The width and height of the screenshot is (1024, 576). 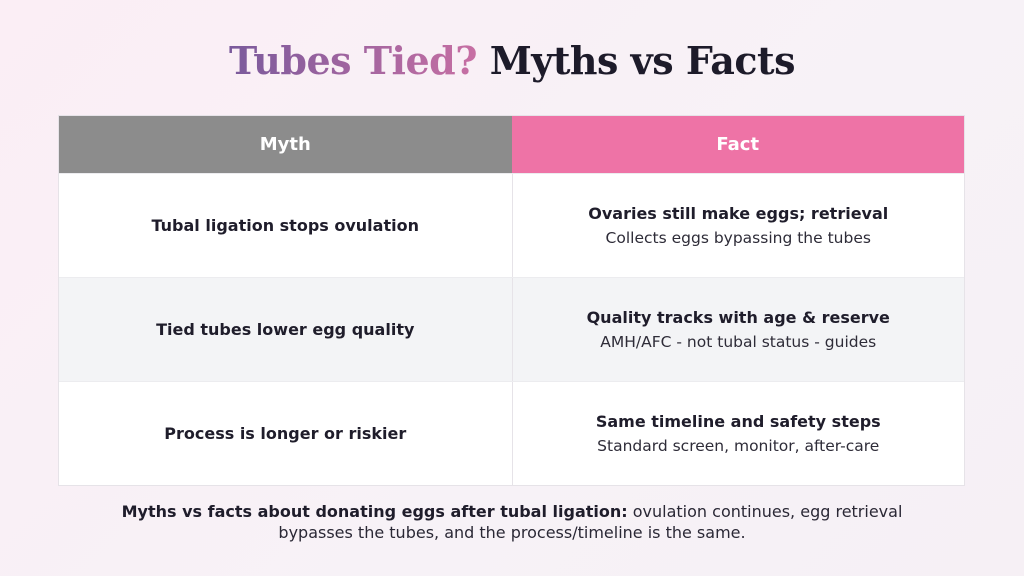 I want to click on page-title: Tubes Tied? Myths vs Facts, so click(x=512, y=60).